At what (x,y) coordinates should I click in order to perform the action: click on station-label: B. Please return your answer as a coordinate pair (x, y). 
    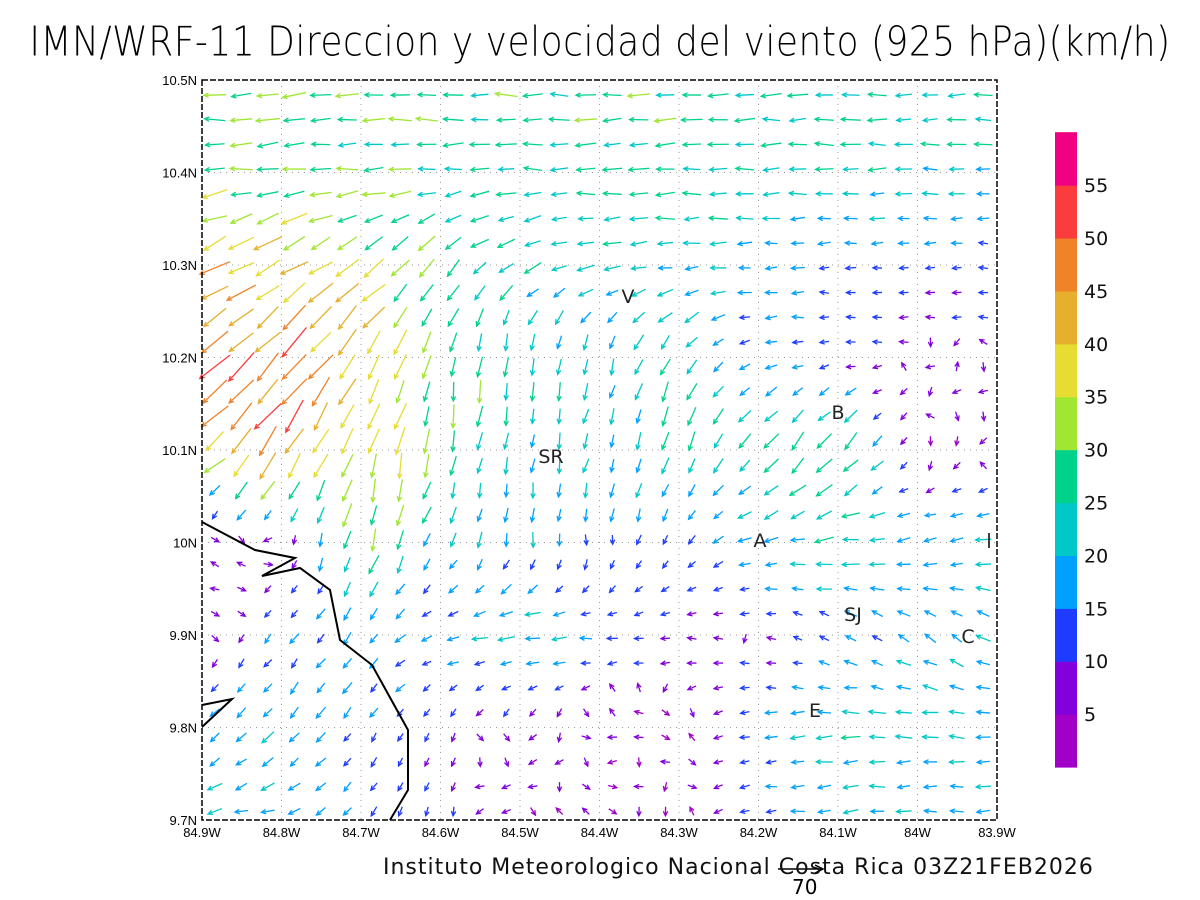
    Looking at the image, I should click on (837, 413).